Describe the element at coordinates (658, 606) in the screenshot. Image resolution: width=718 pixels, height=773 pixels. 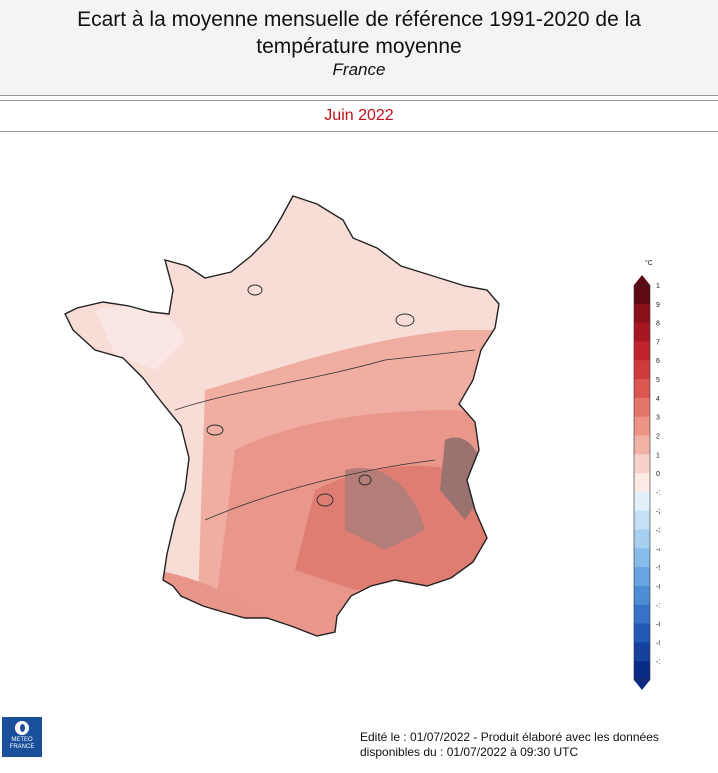
I see `legend-tick-label: -7` at that location.